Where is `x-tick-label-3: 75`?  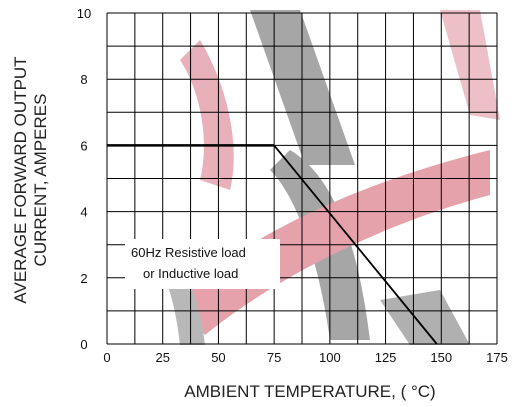 x-tick-label-3: 75 is located at coordinates (274, 357).